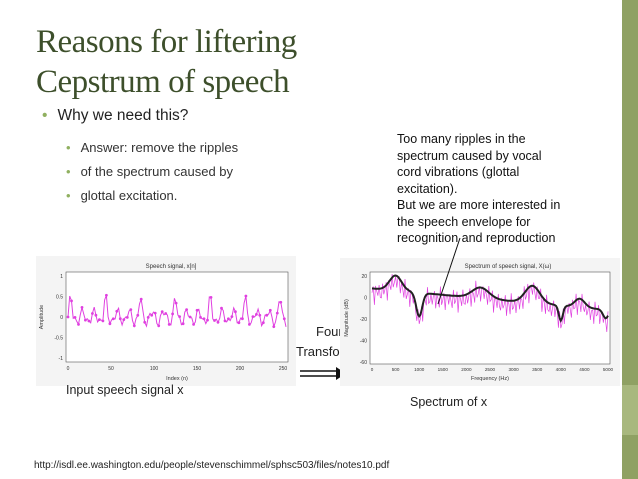  I want to click on right-plot-title: Spectrum of speech signal, X(ω), so click(508, 267).